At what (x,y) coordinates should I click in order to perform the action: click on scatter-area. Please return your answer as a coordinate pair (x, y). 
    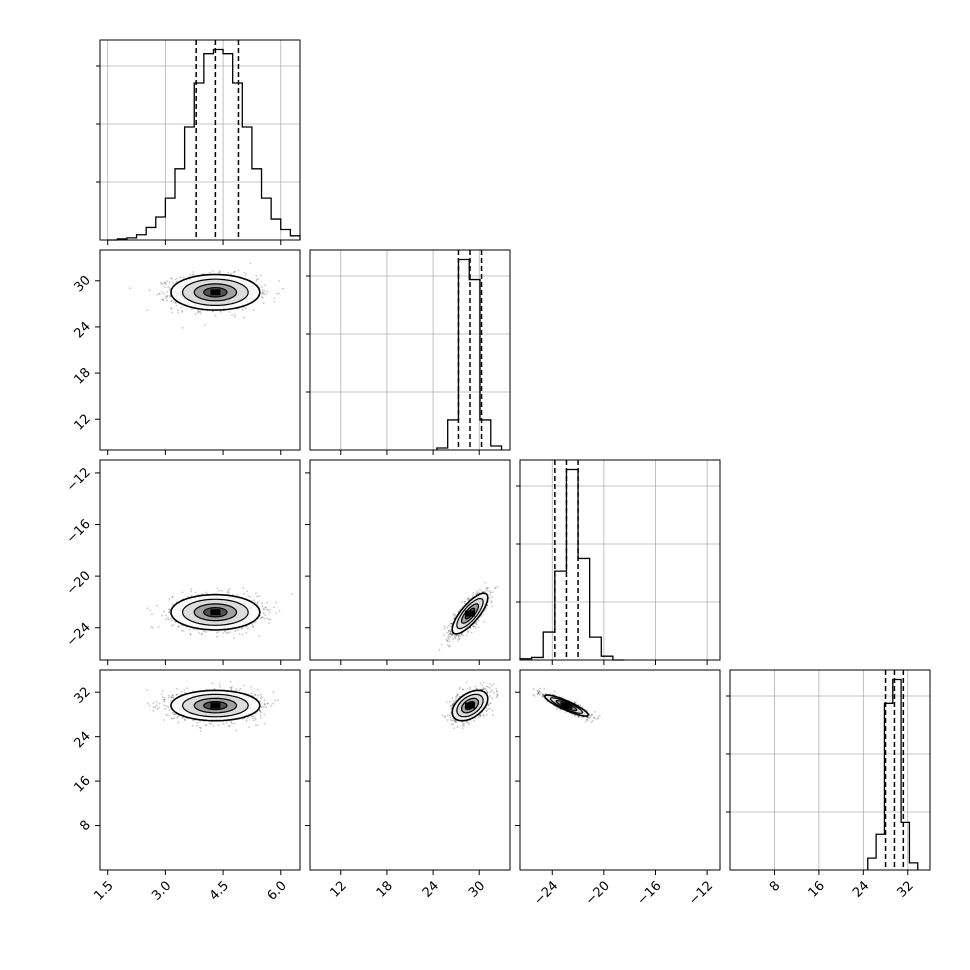
    Looking at the image, I should click on (212, 706).